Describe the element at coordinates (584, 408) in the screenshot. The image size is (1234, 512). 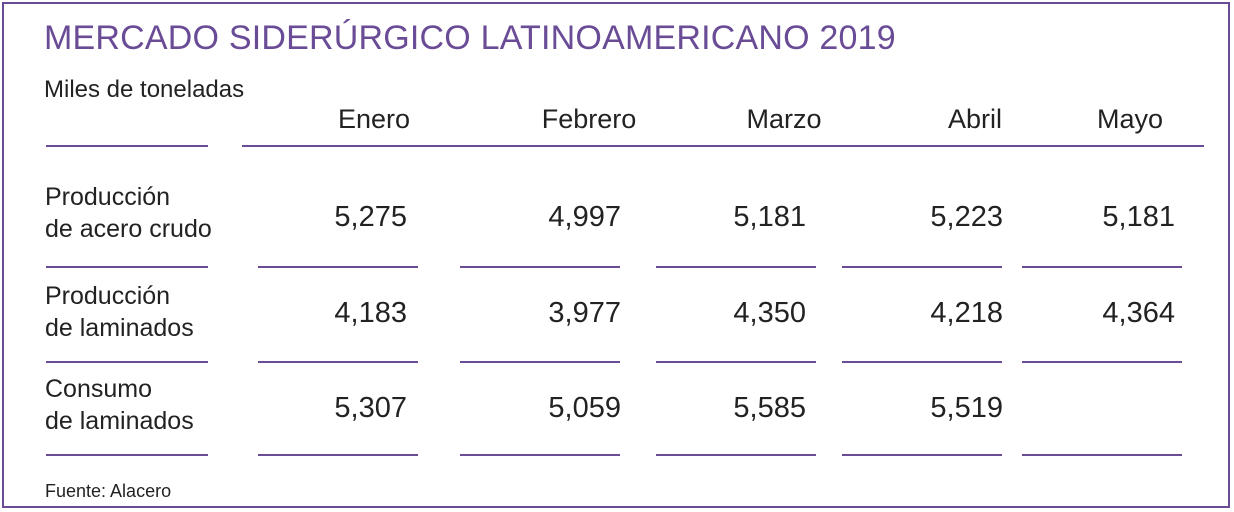
I see `table-cell: 5,059` at that location.